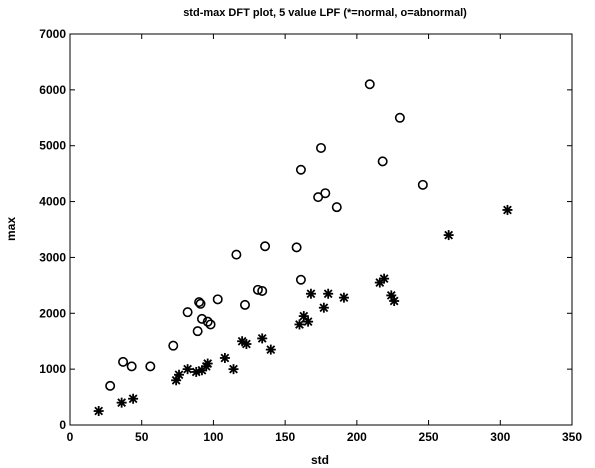 The image size is (595, 468). What do you see at coordinates (52, 34) in the screenshot?
I see `y-tick-label: 7000` at bounding box center [52, 34].